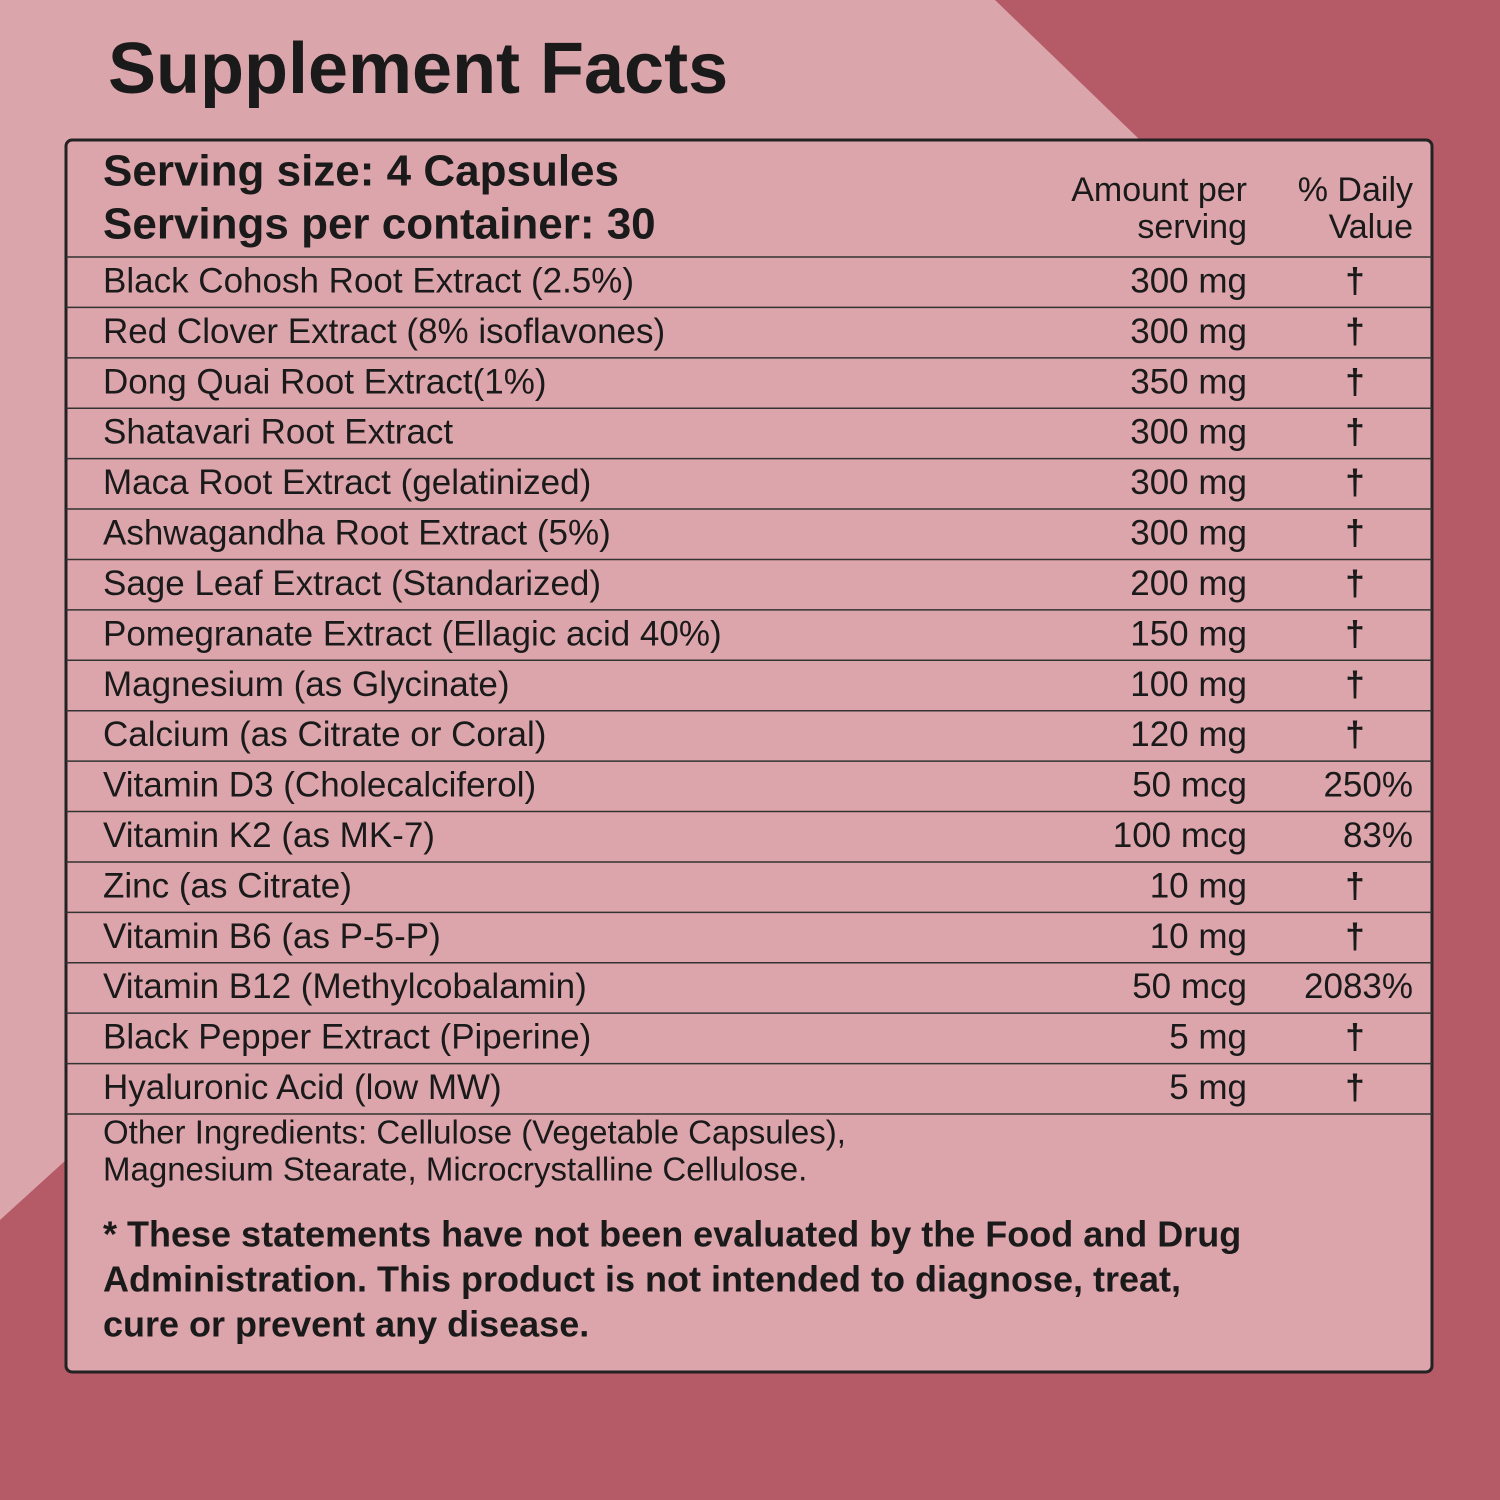 The height and width of the screenshot is (1500, 1500). What do you see at coordinates (1371, 227) in the screenshot?
I see `dv-heading: Value` at bounding box center [1371, 227].